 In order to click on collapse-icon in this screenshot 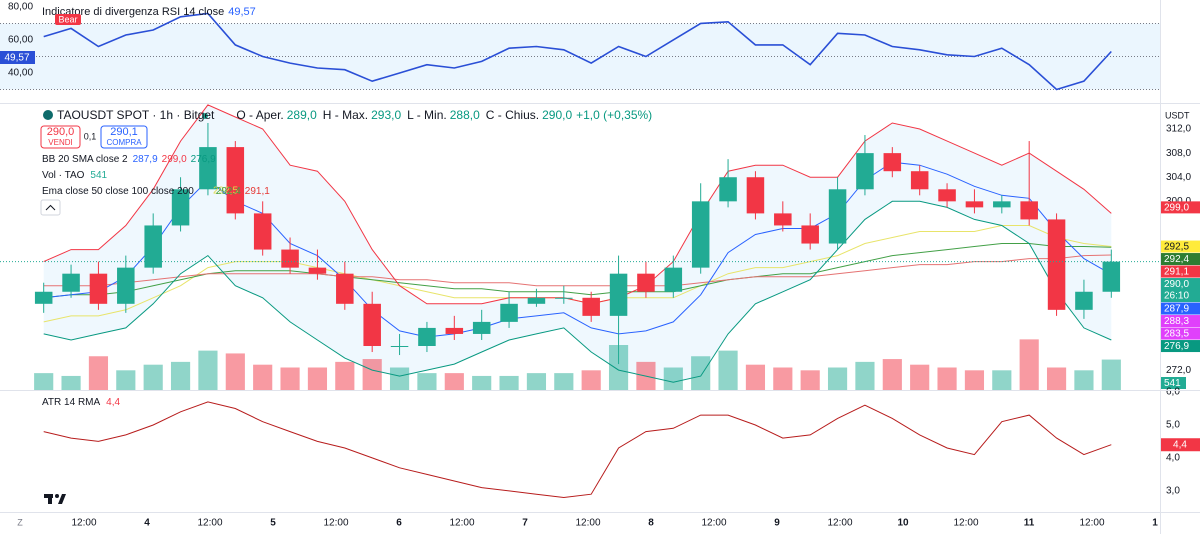, I will do `click(50, 207)`.